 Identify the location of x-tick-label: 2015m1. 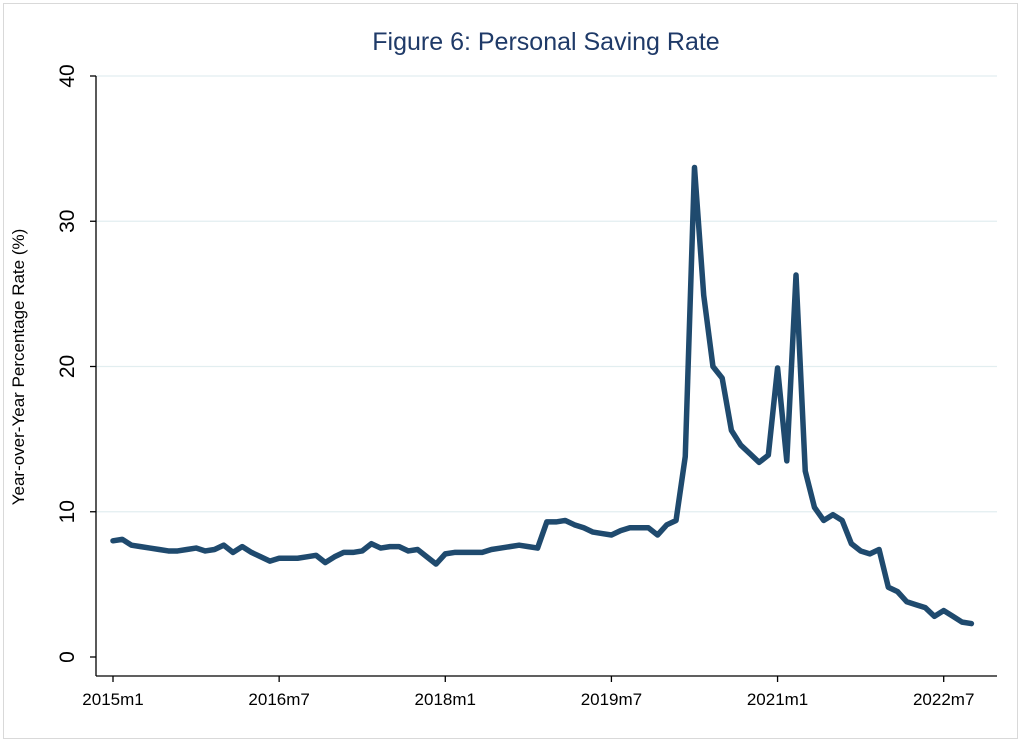
(112, 699).